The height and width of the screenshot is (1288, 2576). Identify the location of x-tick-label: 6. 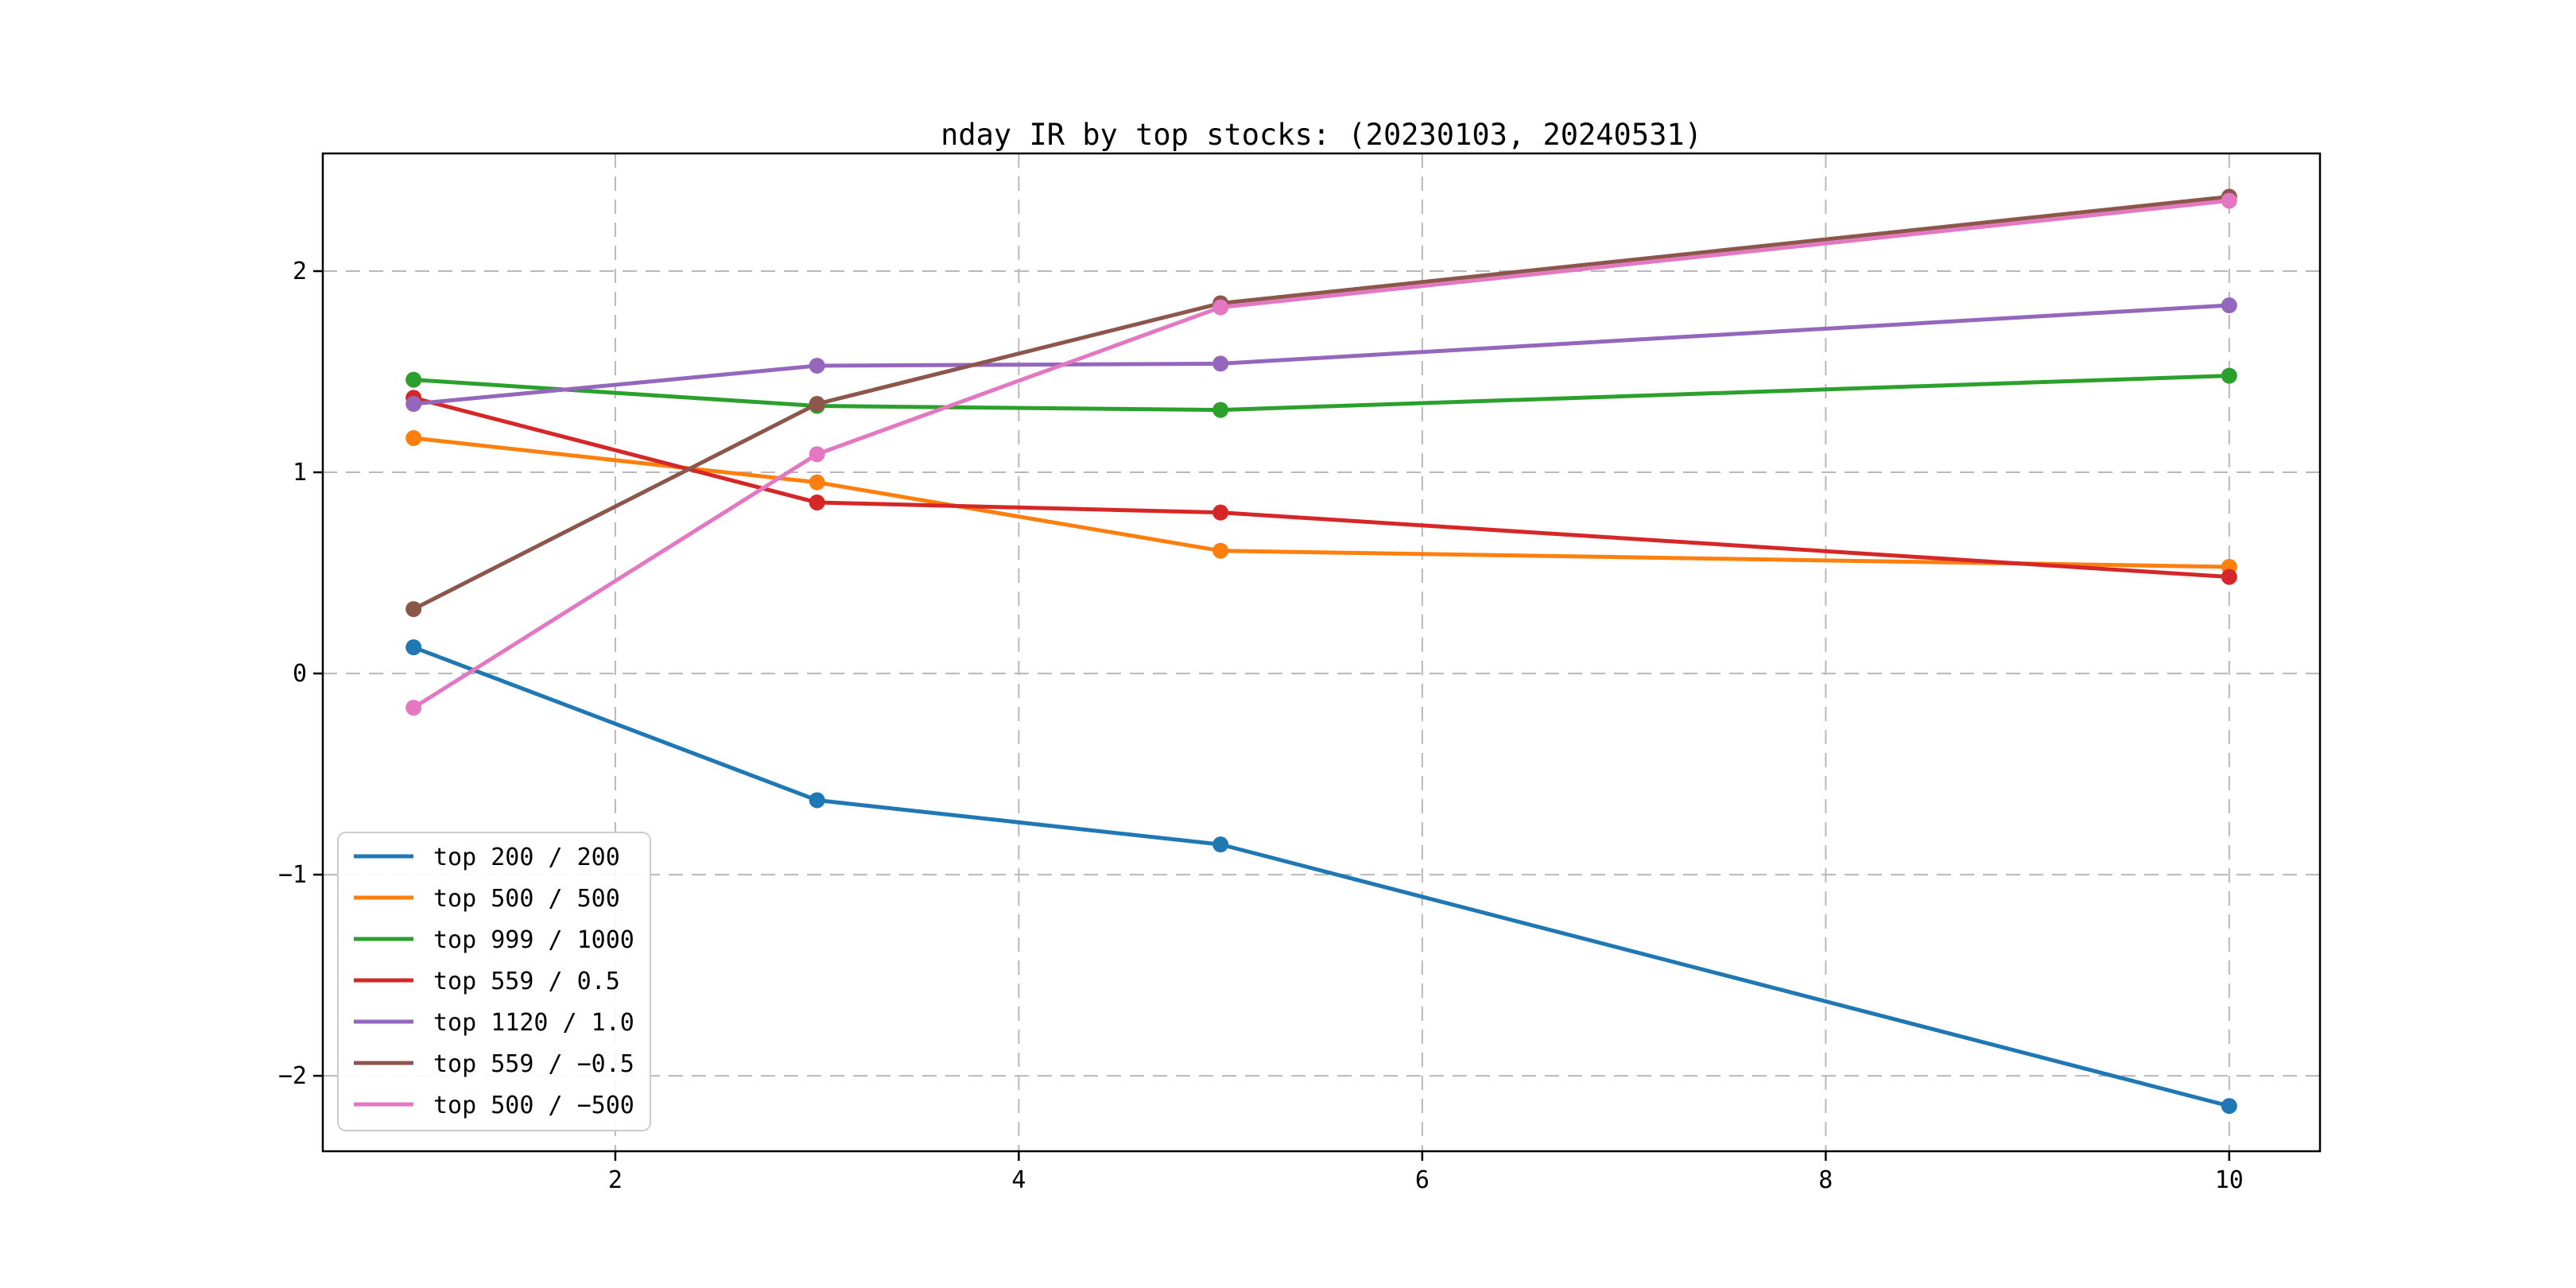
(1422, 1180).